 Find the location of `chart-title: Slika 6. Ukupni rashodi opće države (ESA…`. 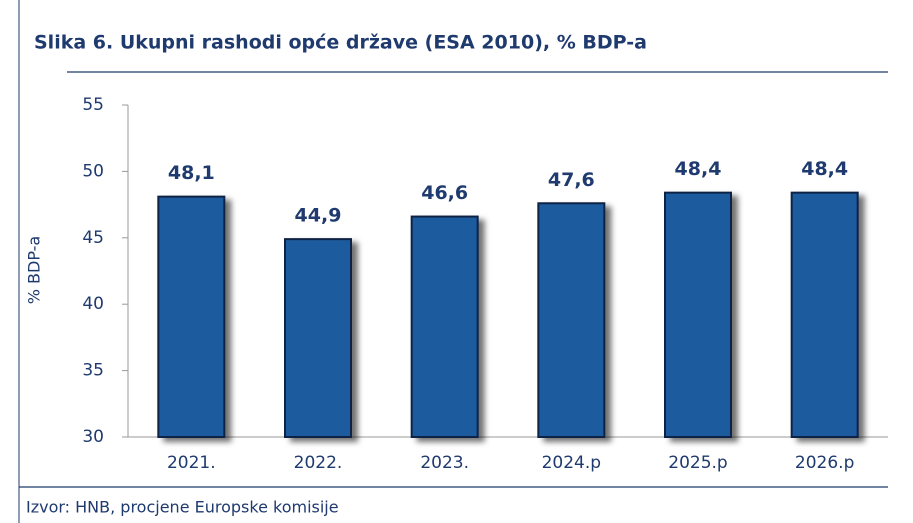

chart-title: Slika 6. Ukupni rashodi opće države (ESA… is located at coordinates (340, 43).